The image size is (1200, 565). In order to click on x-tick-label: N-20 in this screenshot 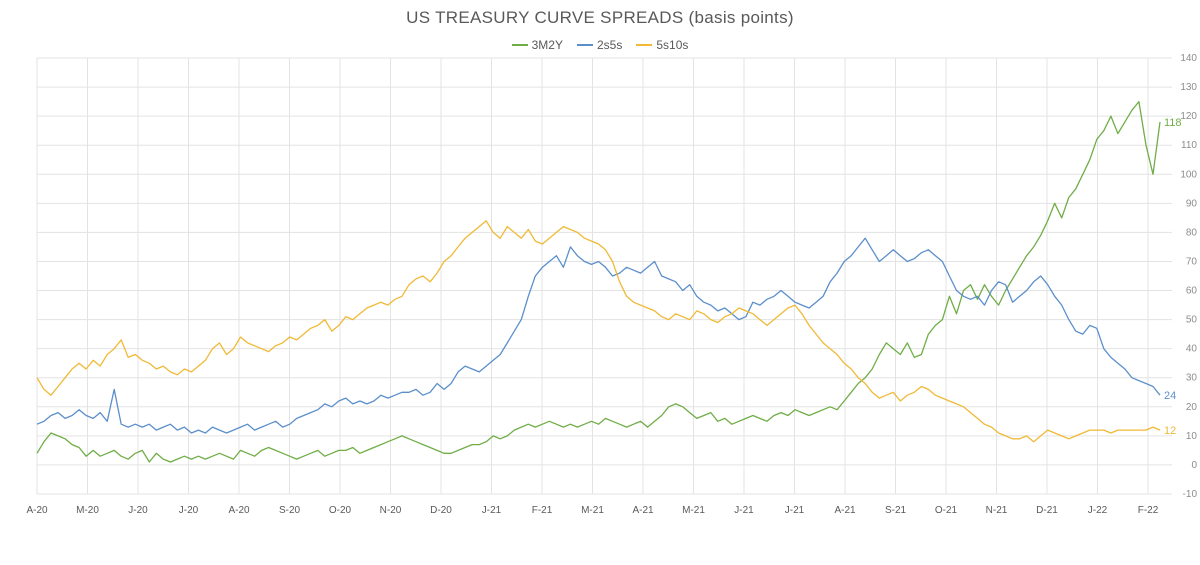, I will do `click(391, 510)`.